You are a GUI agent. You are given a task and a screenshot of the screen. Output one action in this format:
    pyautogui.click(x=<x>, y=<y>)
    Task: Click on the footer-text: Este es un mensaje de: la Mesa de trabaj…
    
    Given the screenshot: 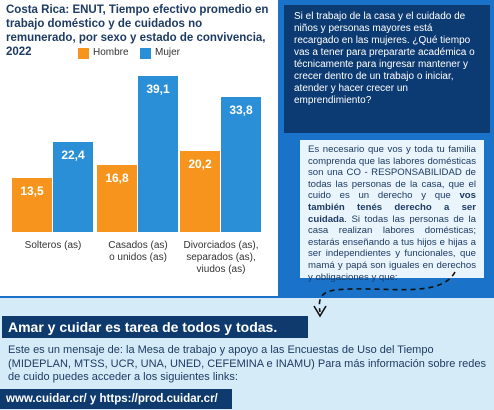 What is the action you would take?
    pyautogui.click(x=247, y=363)
    